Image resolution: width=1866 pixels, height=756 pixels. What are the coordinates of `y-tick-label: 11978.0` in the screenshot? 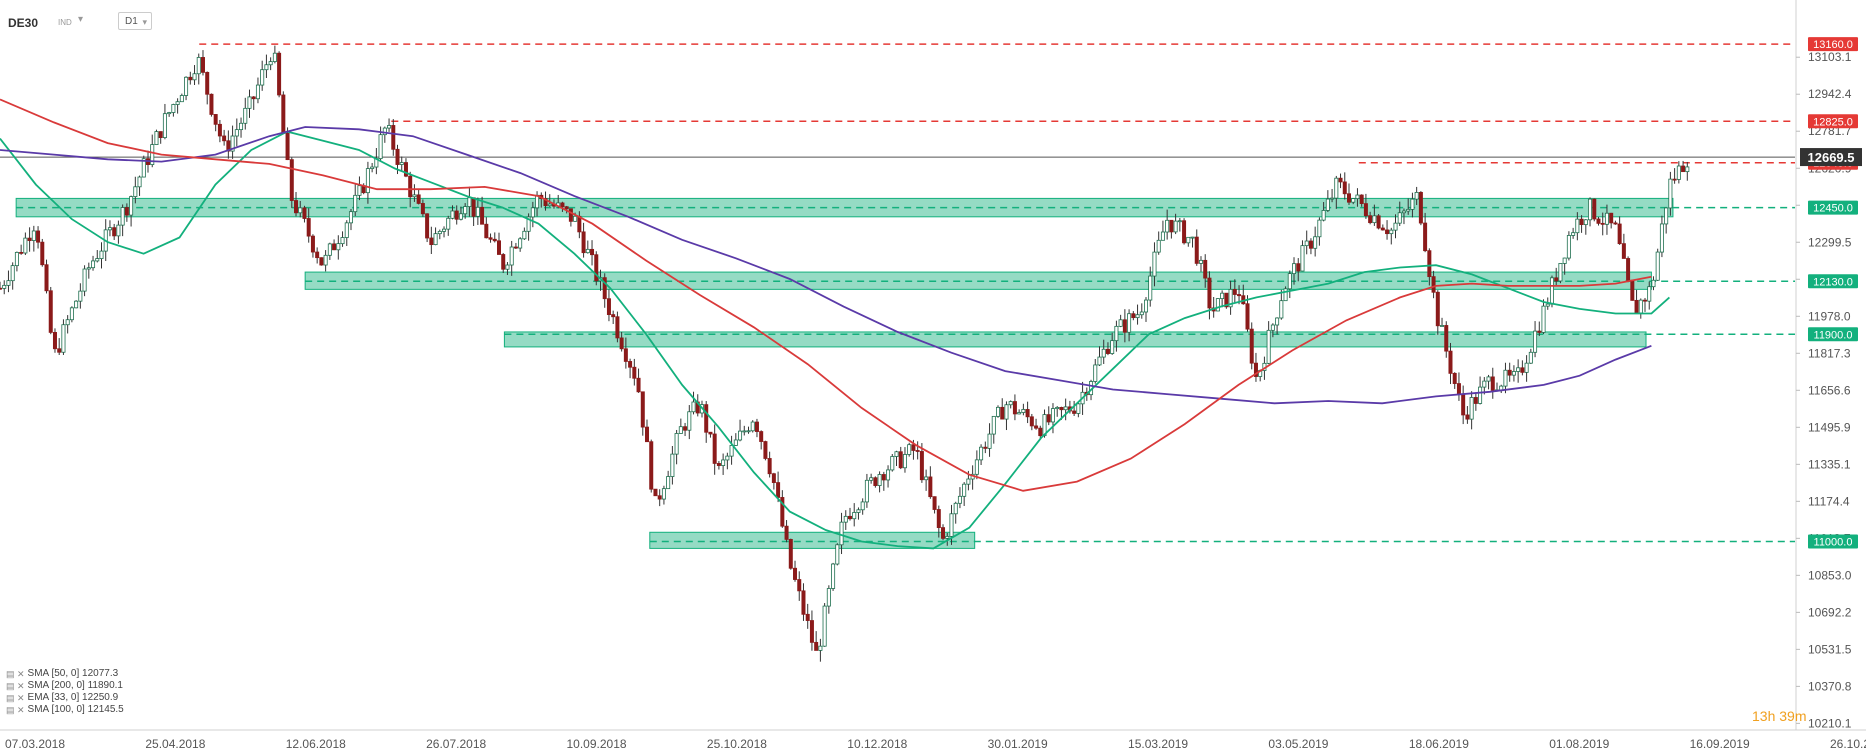 It's located at (1829, 316).